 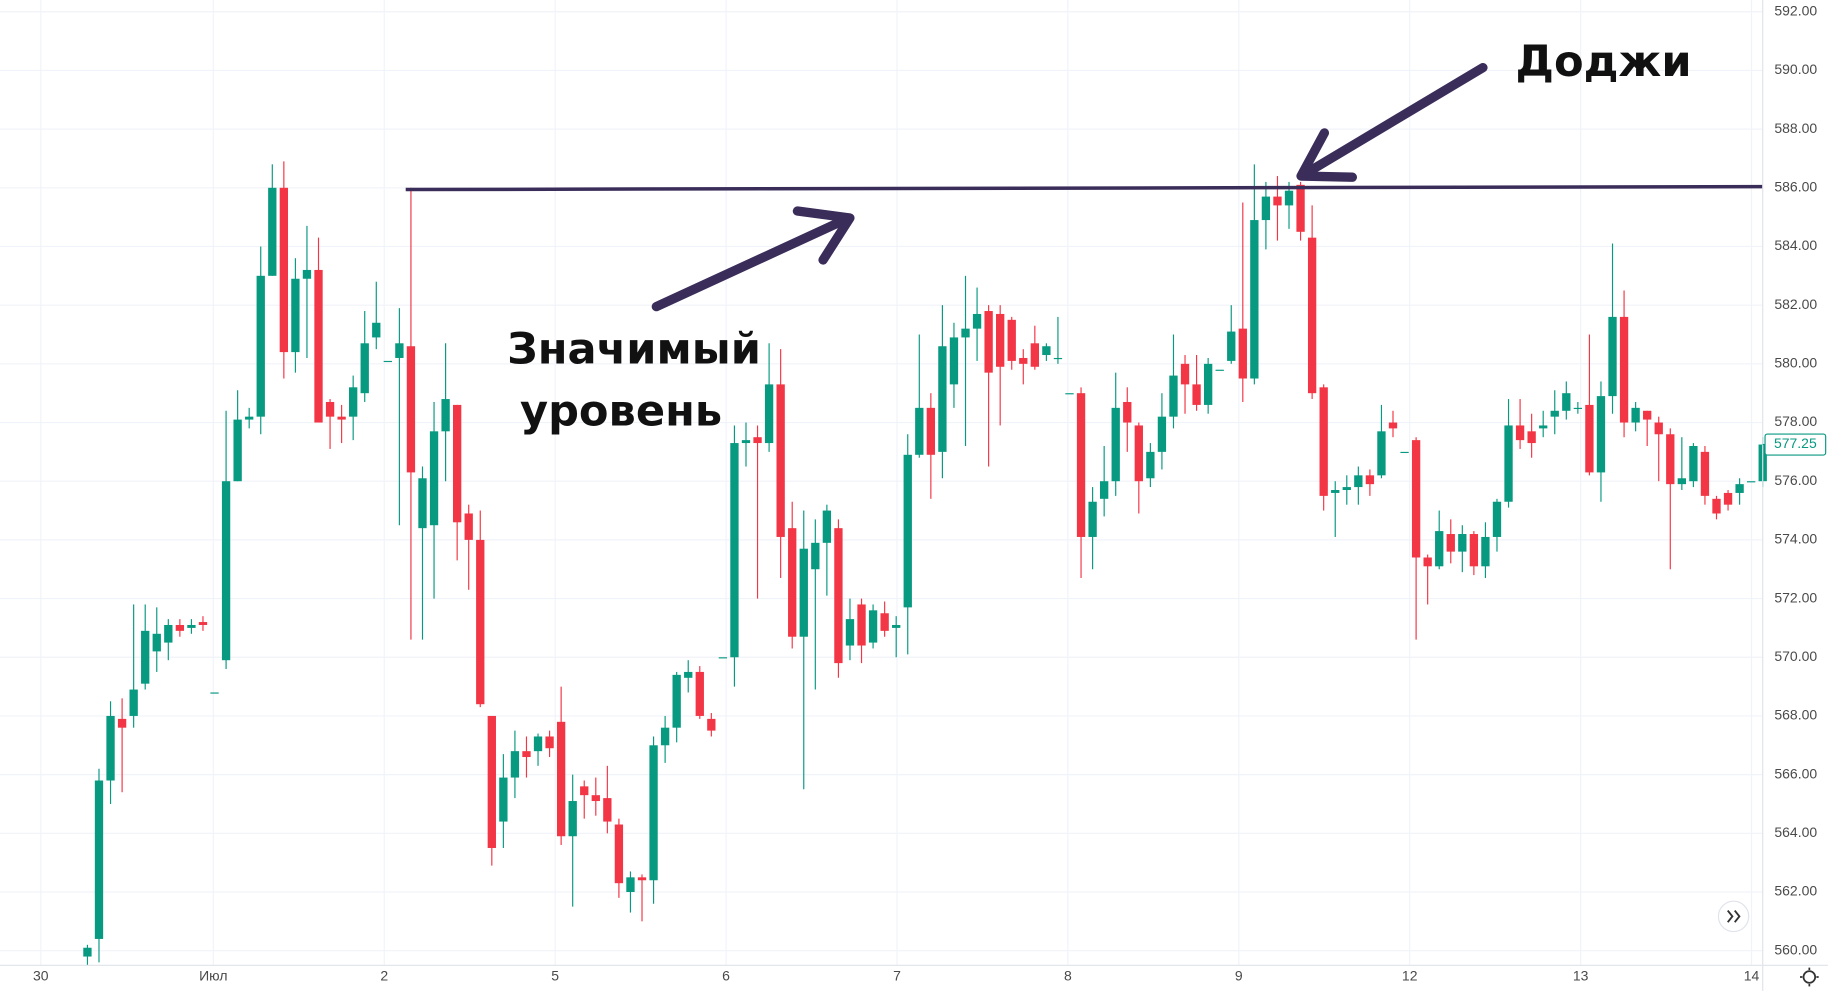 What do you see at coordinates (555, 976) in the screenshot?
I see `x-tick-label: 5` at bounding box center [555, 976].